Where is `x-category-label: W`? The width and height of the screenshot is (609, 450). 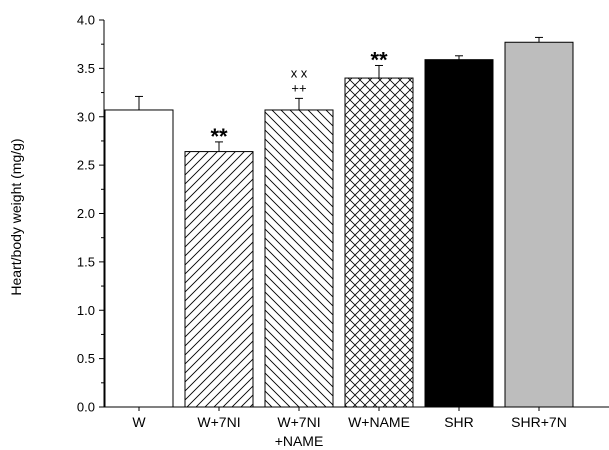 x-category-label: W is located at coordinates (139, 422).